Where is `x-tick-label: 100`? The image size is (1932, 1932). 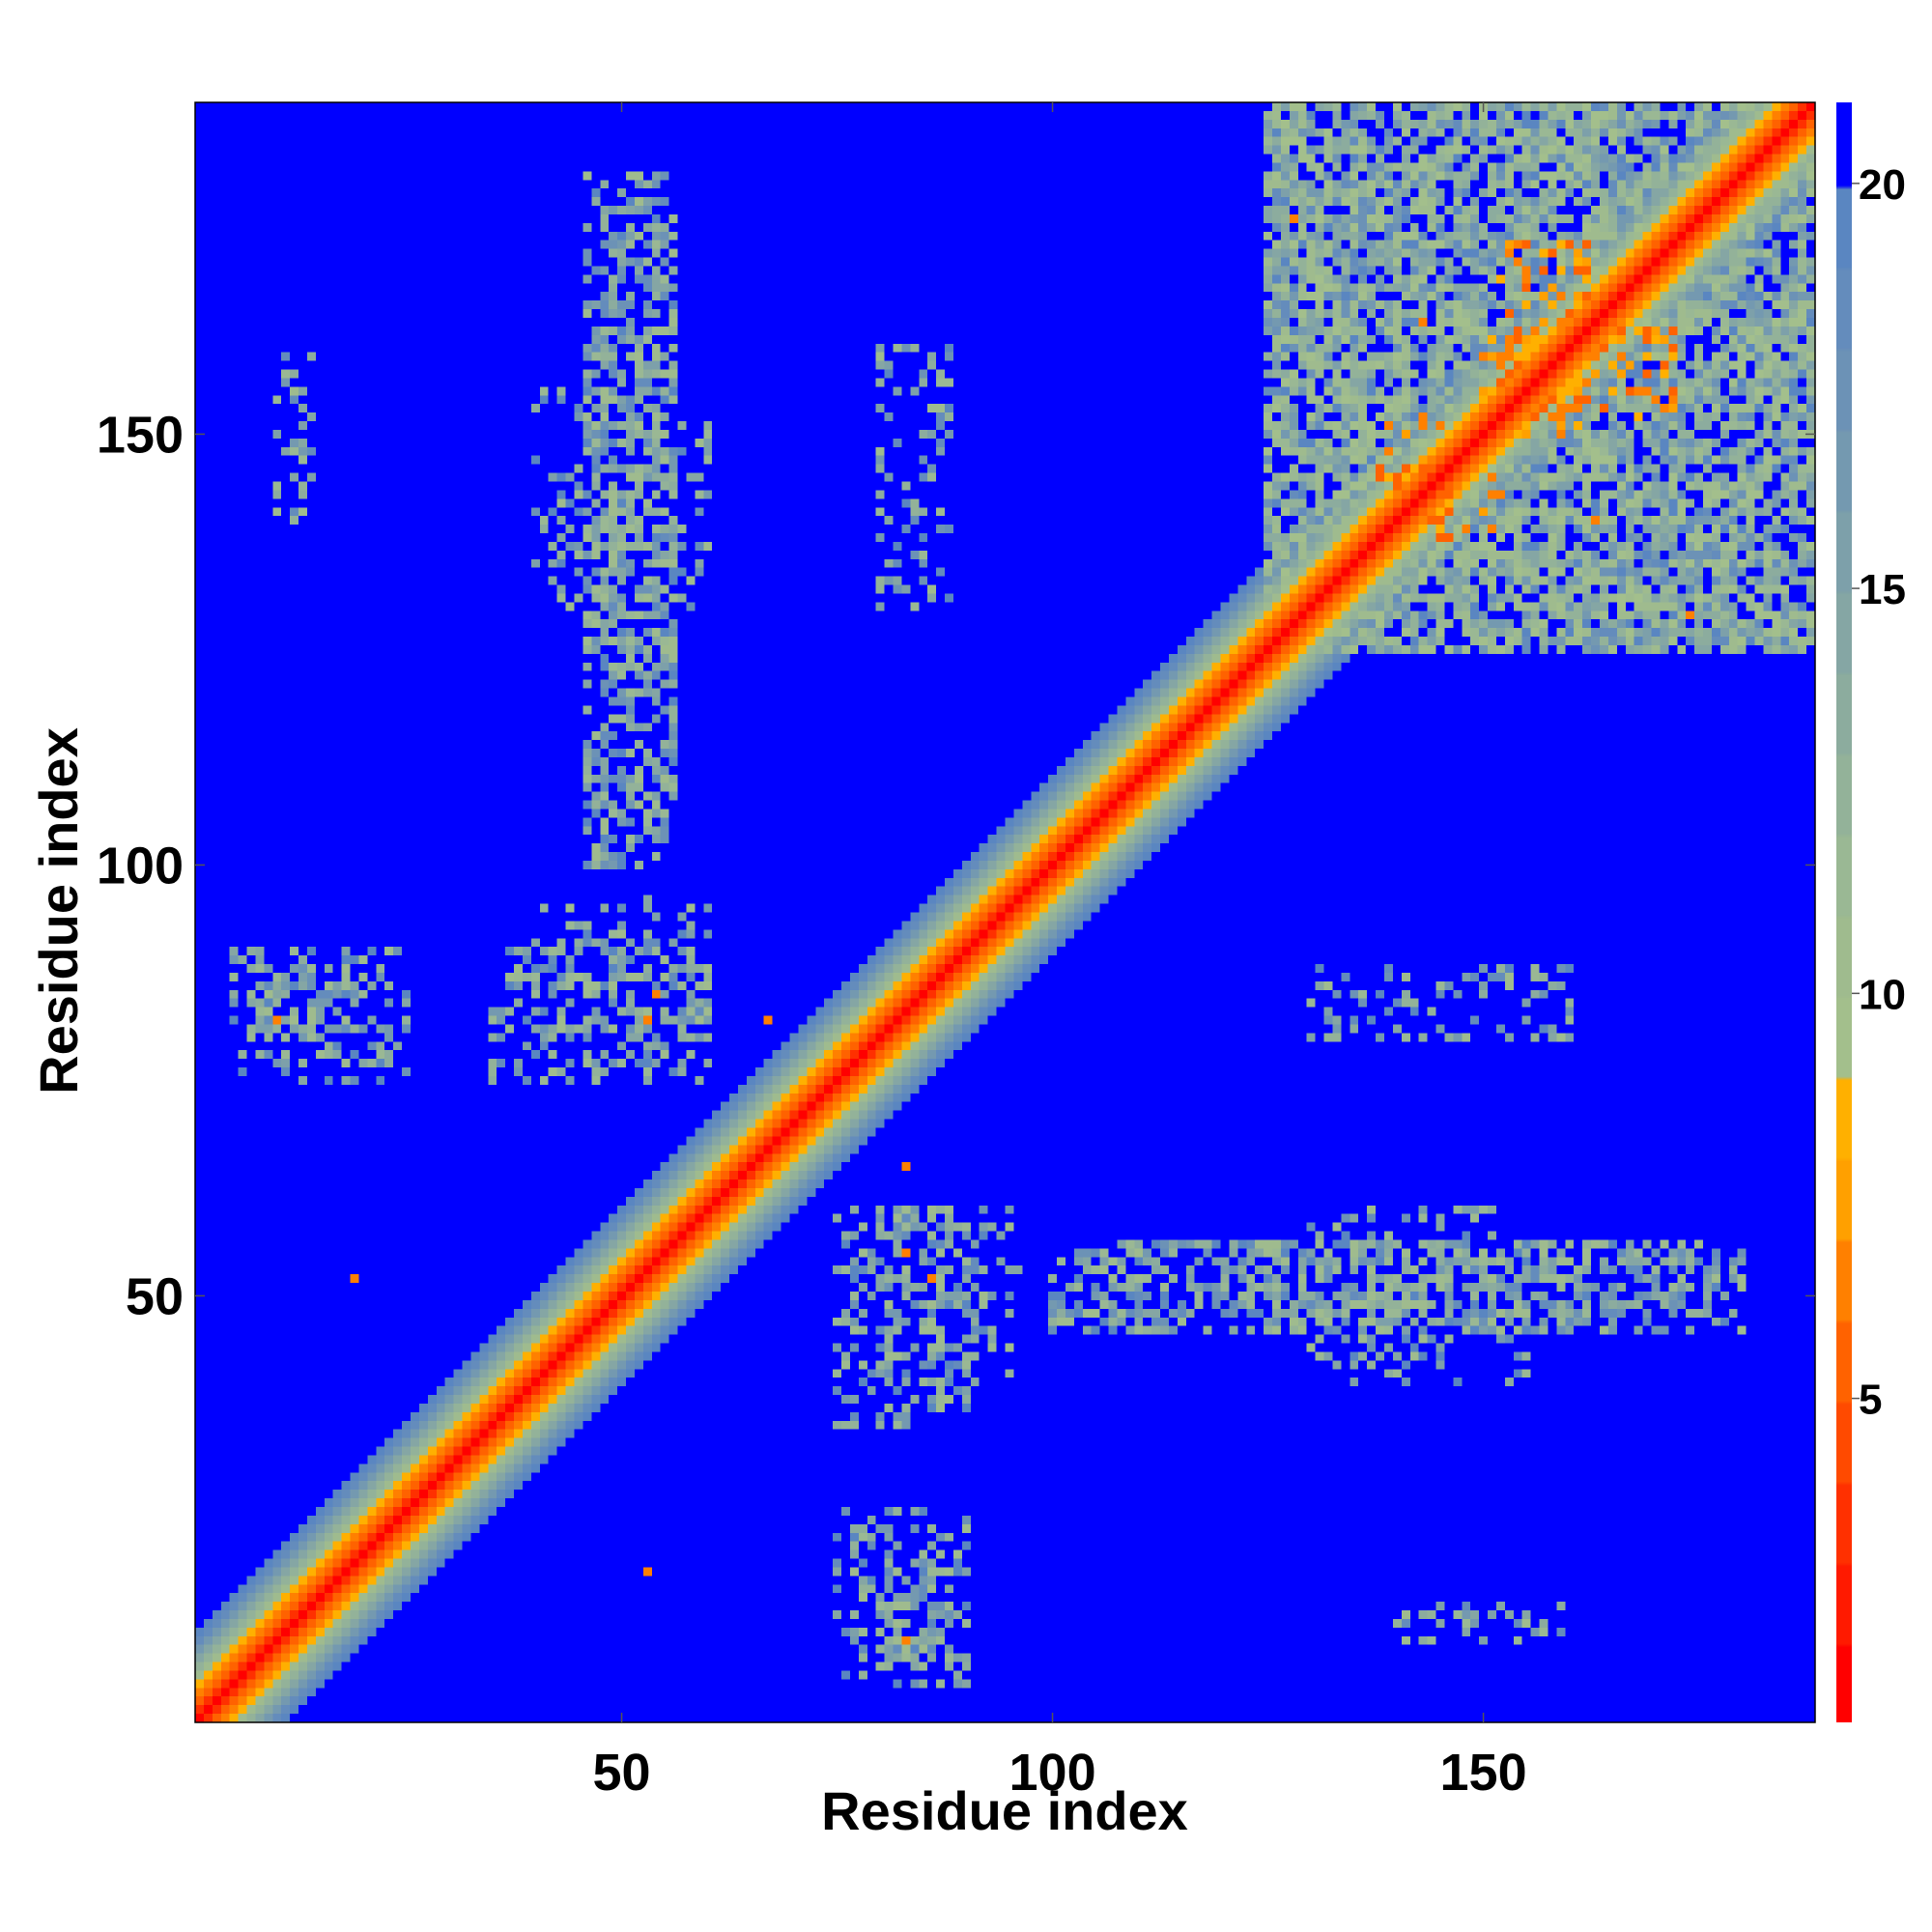
x-tick-label: 100 is located at coordinates (1052, 1773).